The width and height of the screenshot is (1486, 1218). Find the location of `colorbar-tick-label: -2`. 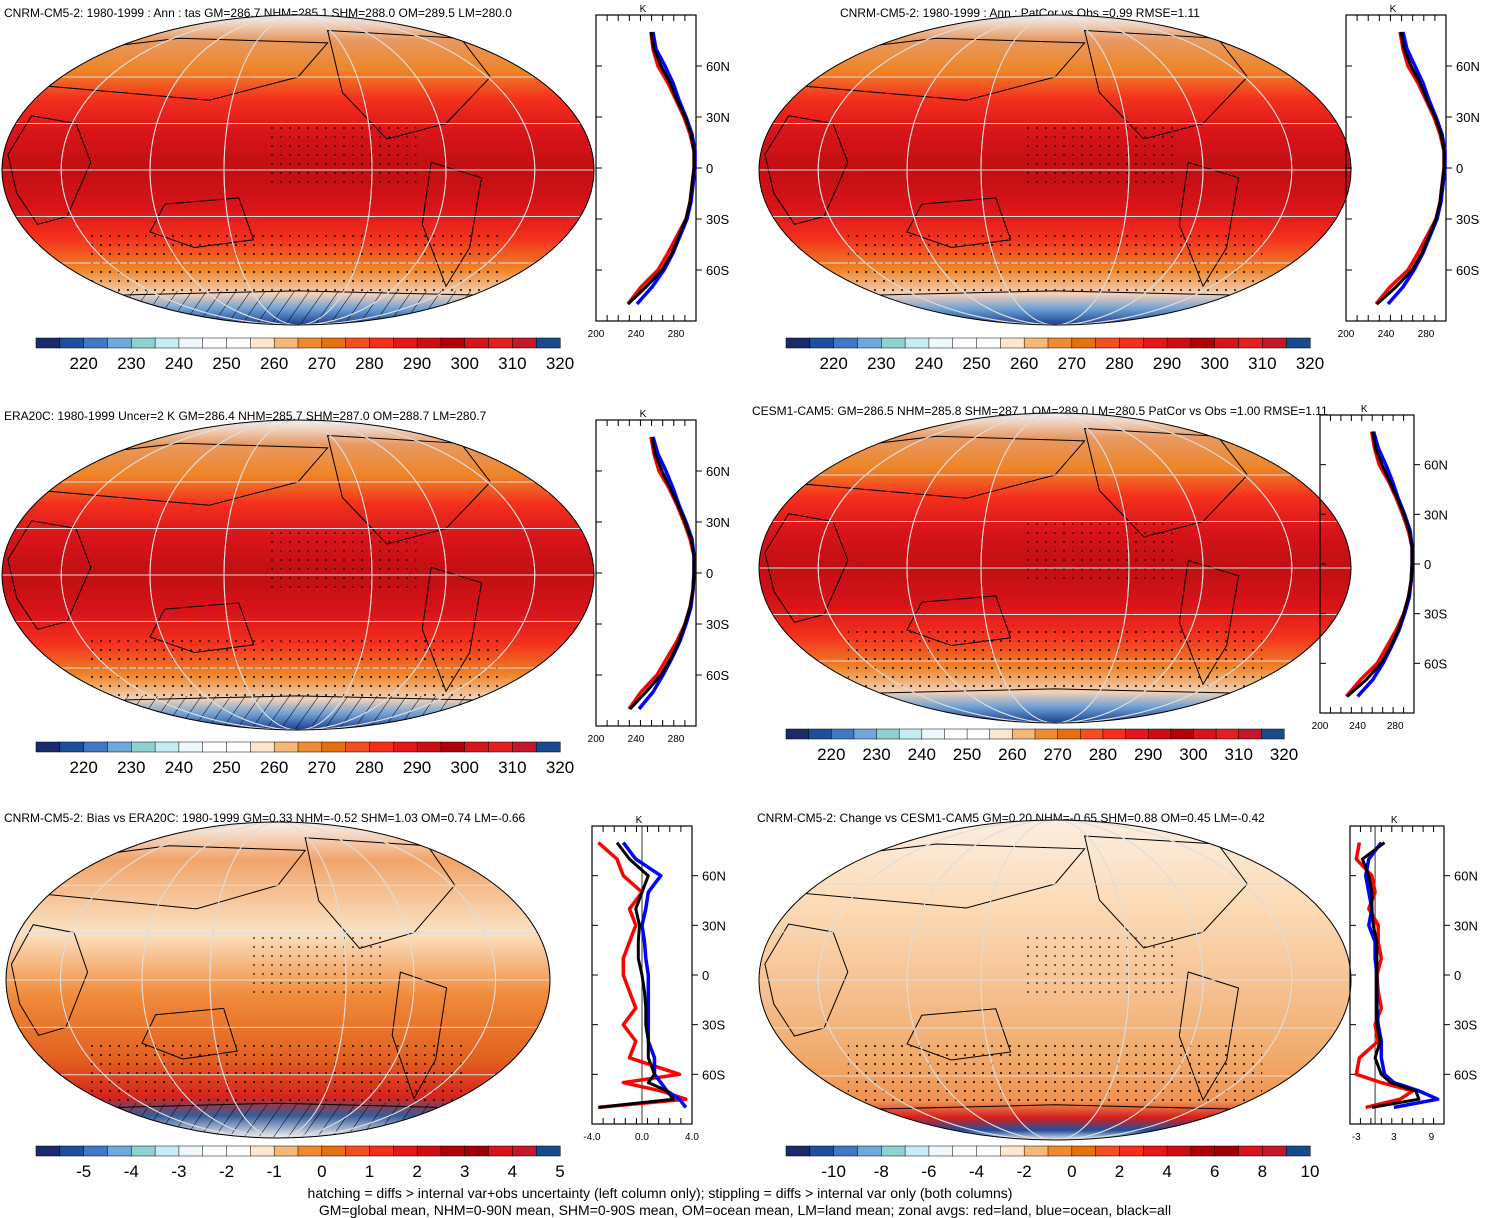

colorbar-tick-label: -2 is located at coordinates (1024, 1171).